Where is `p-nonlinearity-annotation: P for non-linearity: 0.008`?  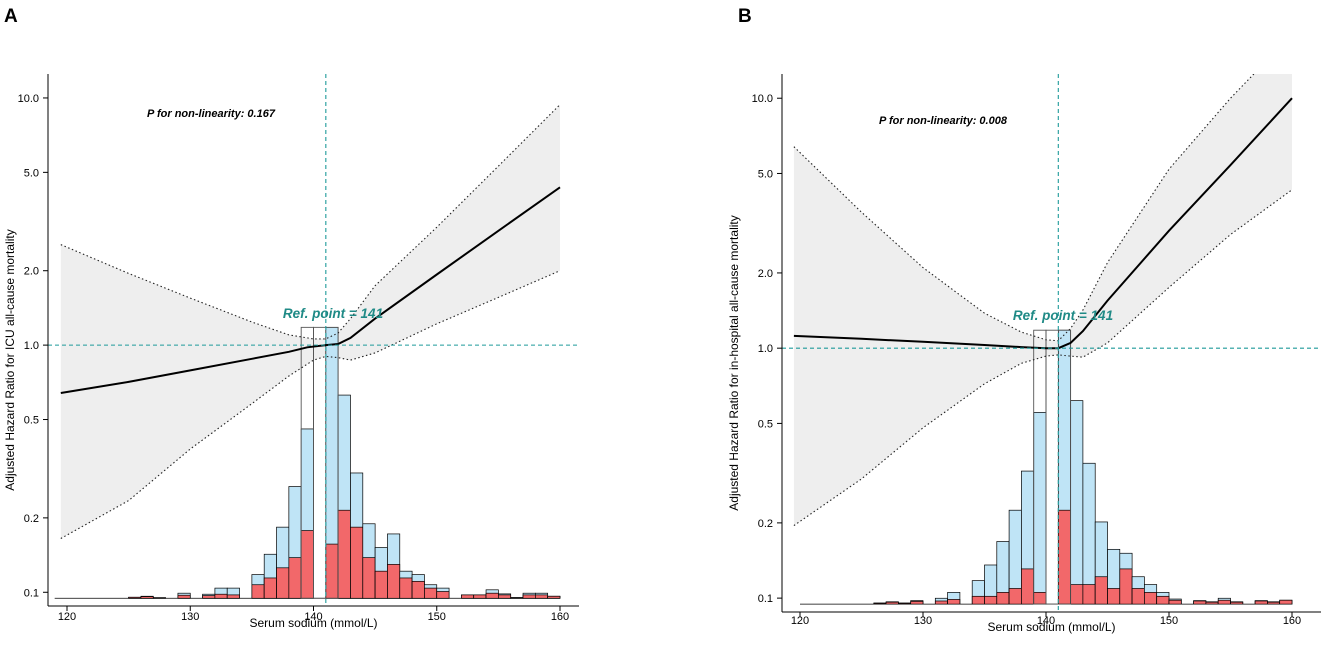 p-nonlinearity-annotation: P for non-linearity: 0.008 is located at coordinates (943, 121).